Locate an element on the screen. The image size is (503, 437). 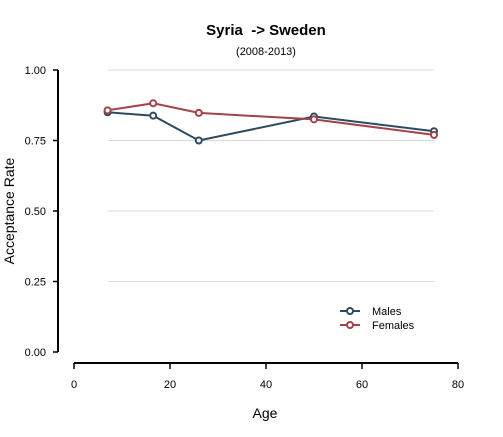
chart-title: Syria -> Sweden is located at coordinates (266, 30).